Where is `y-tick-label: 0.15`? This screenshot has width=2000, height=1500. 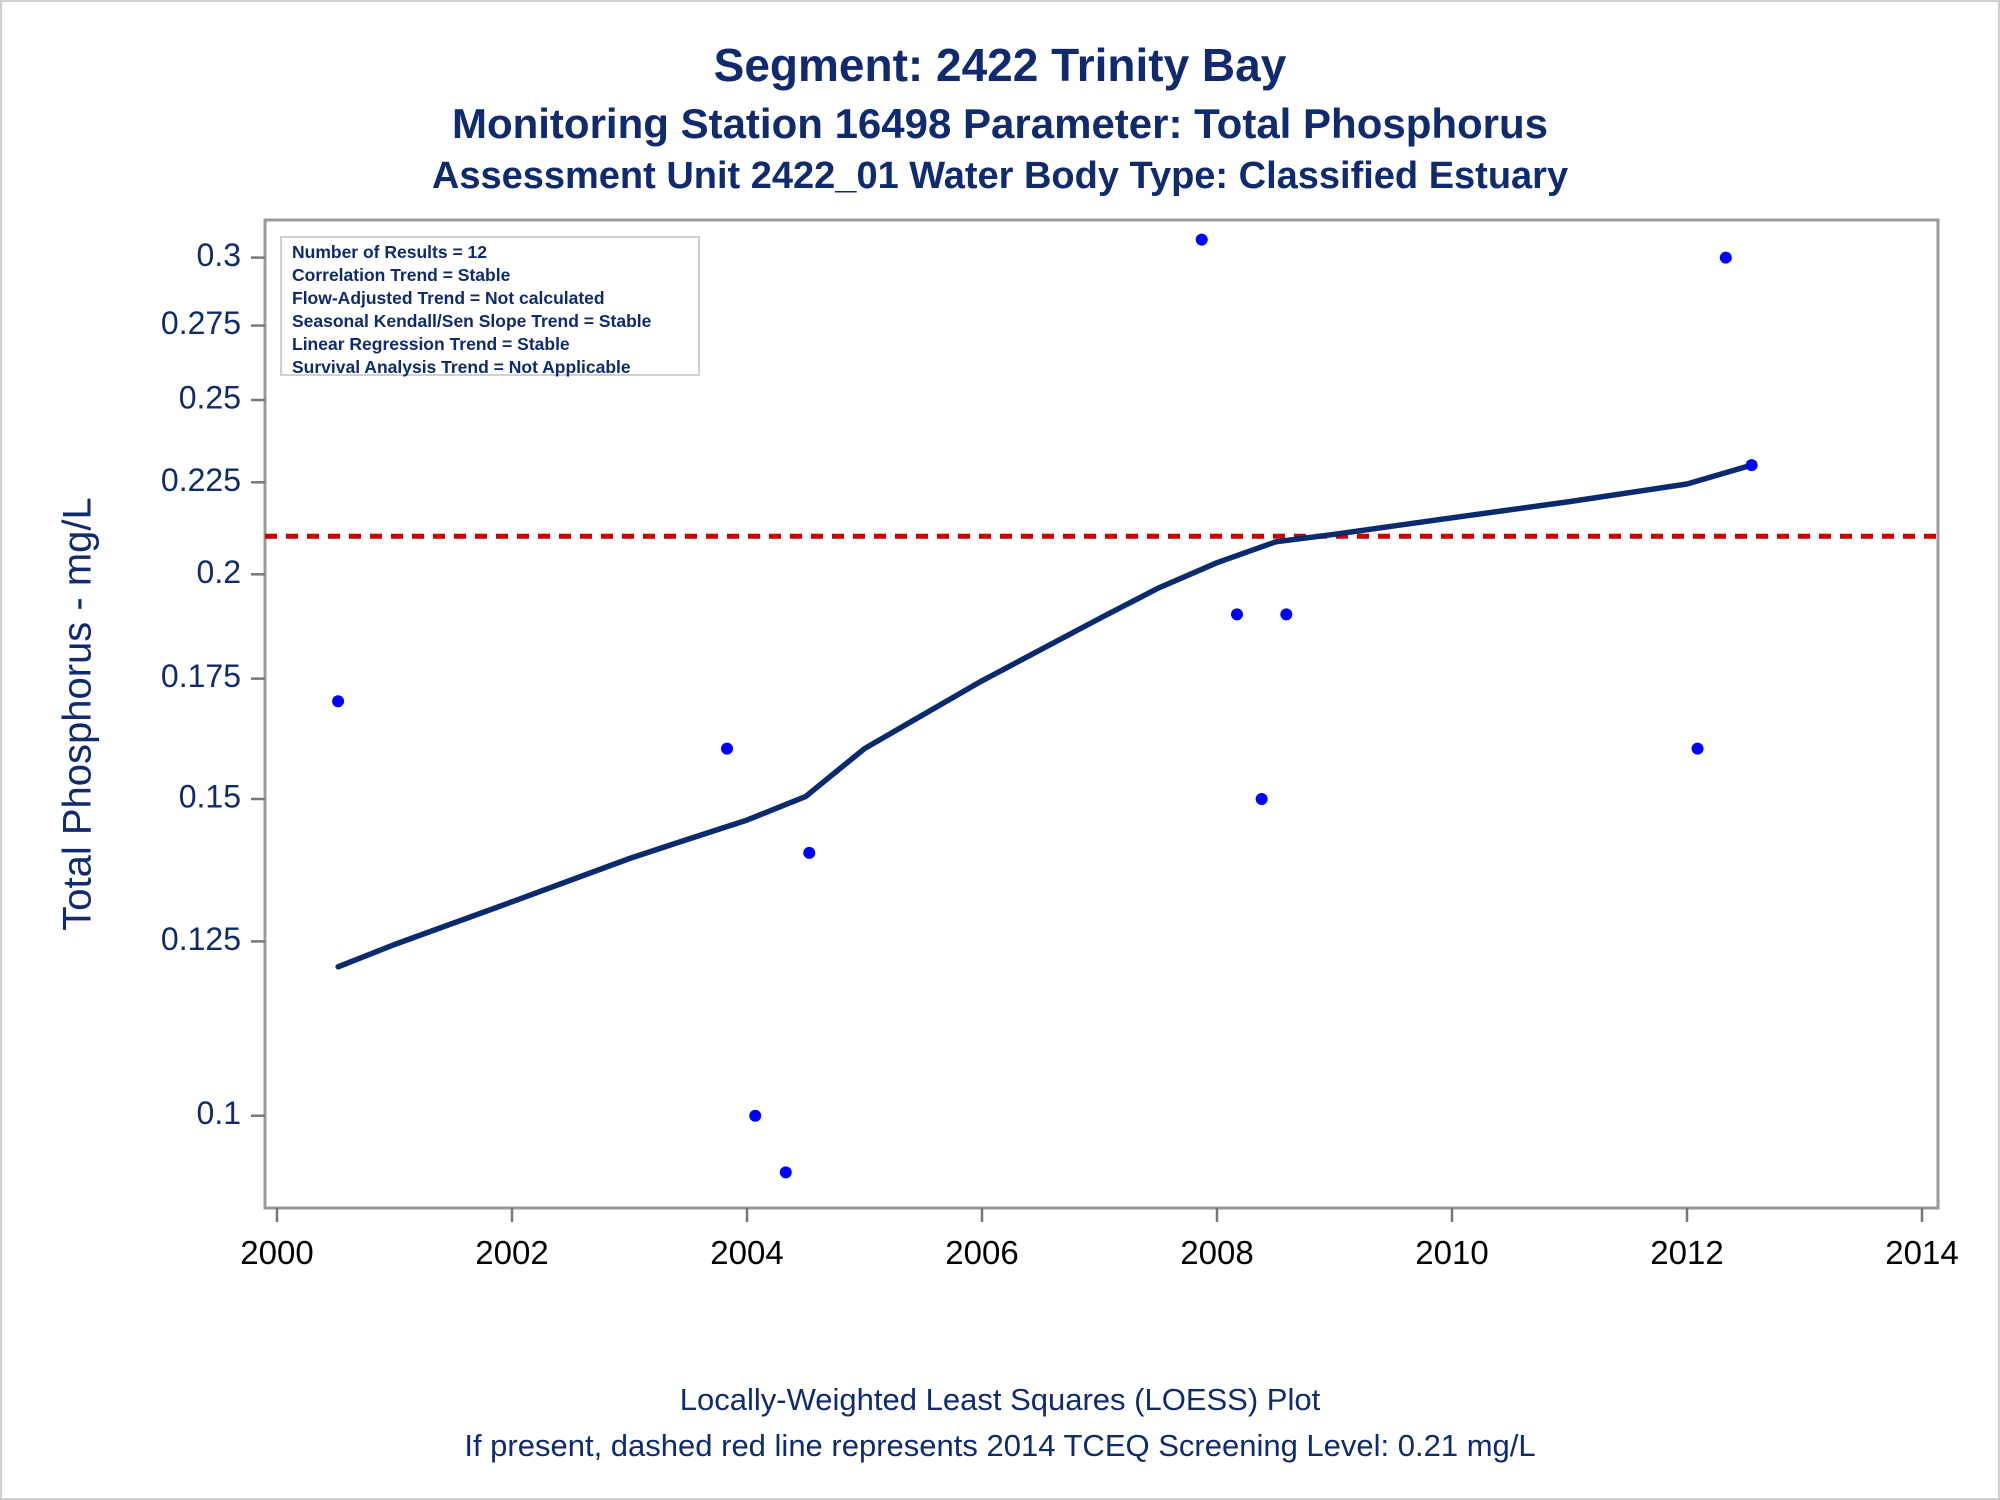 y-tick-label: 0.15 is located at coordinates (210, 796).